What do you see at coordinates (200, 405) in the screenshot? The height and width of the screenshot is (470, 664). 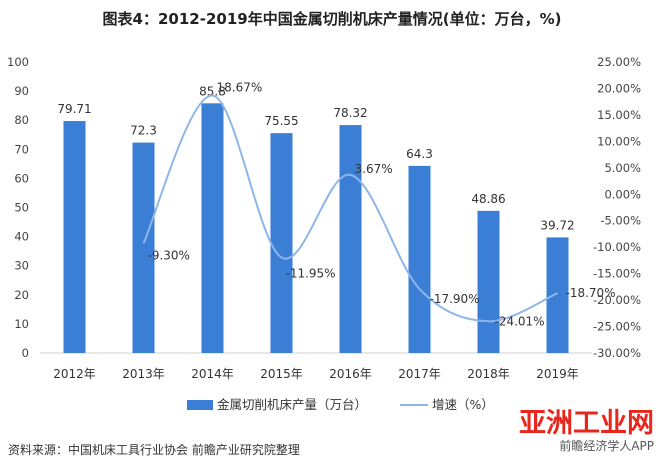 I see `legend-bar-swatch` at bounding box center [200, 405].